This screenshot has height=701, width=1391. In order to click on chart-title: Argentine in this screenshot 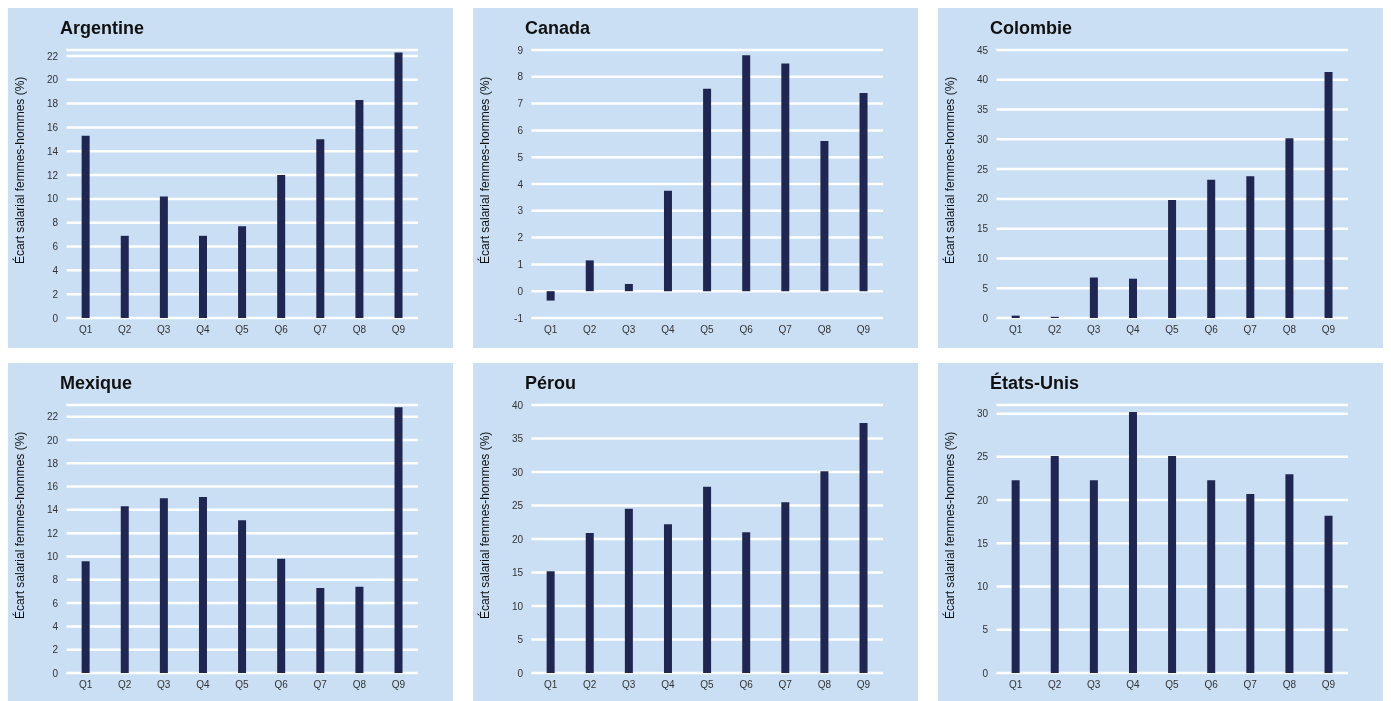, I will do `click(102, 29)`.